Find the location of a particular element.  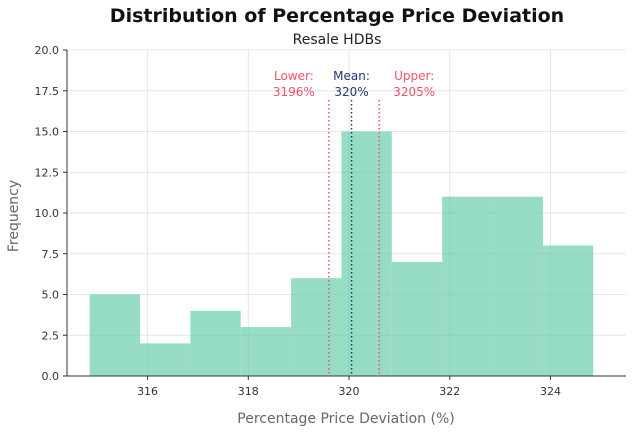

x-tick-label: 318 is located at coordinates (248, 391).